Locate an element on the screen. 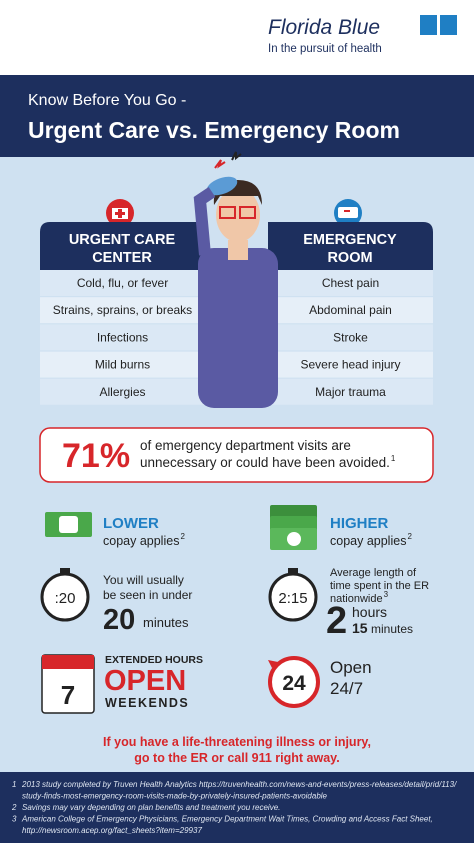 The image size is (474, 843). brand: Florida Blue is located at coordinates (324, 27).